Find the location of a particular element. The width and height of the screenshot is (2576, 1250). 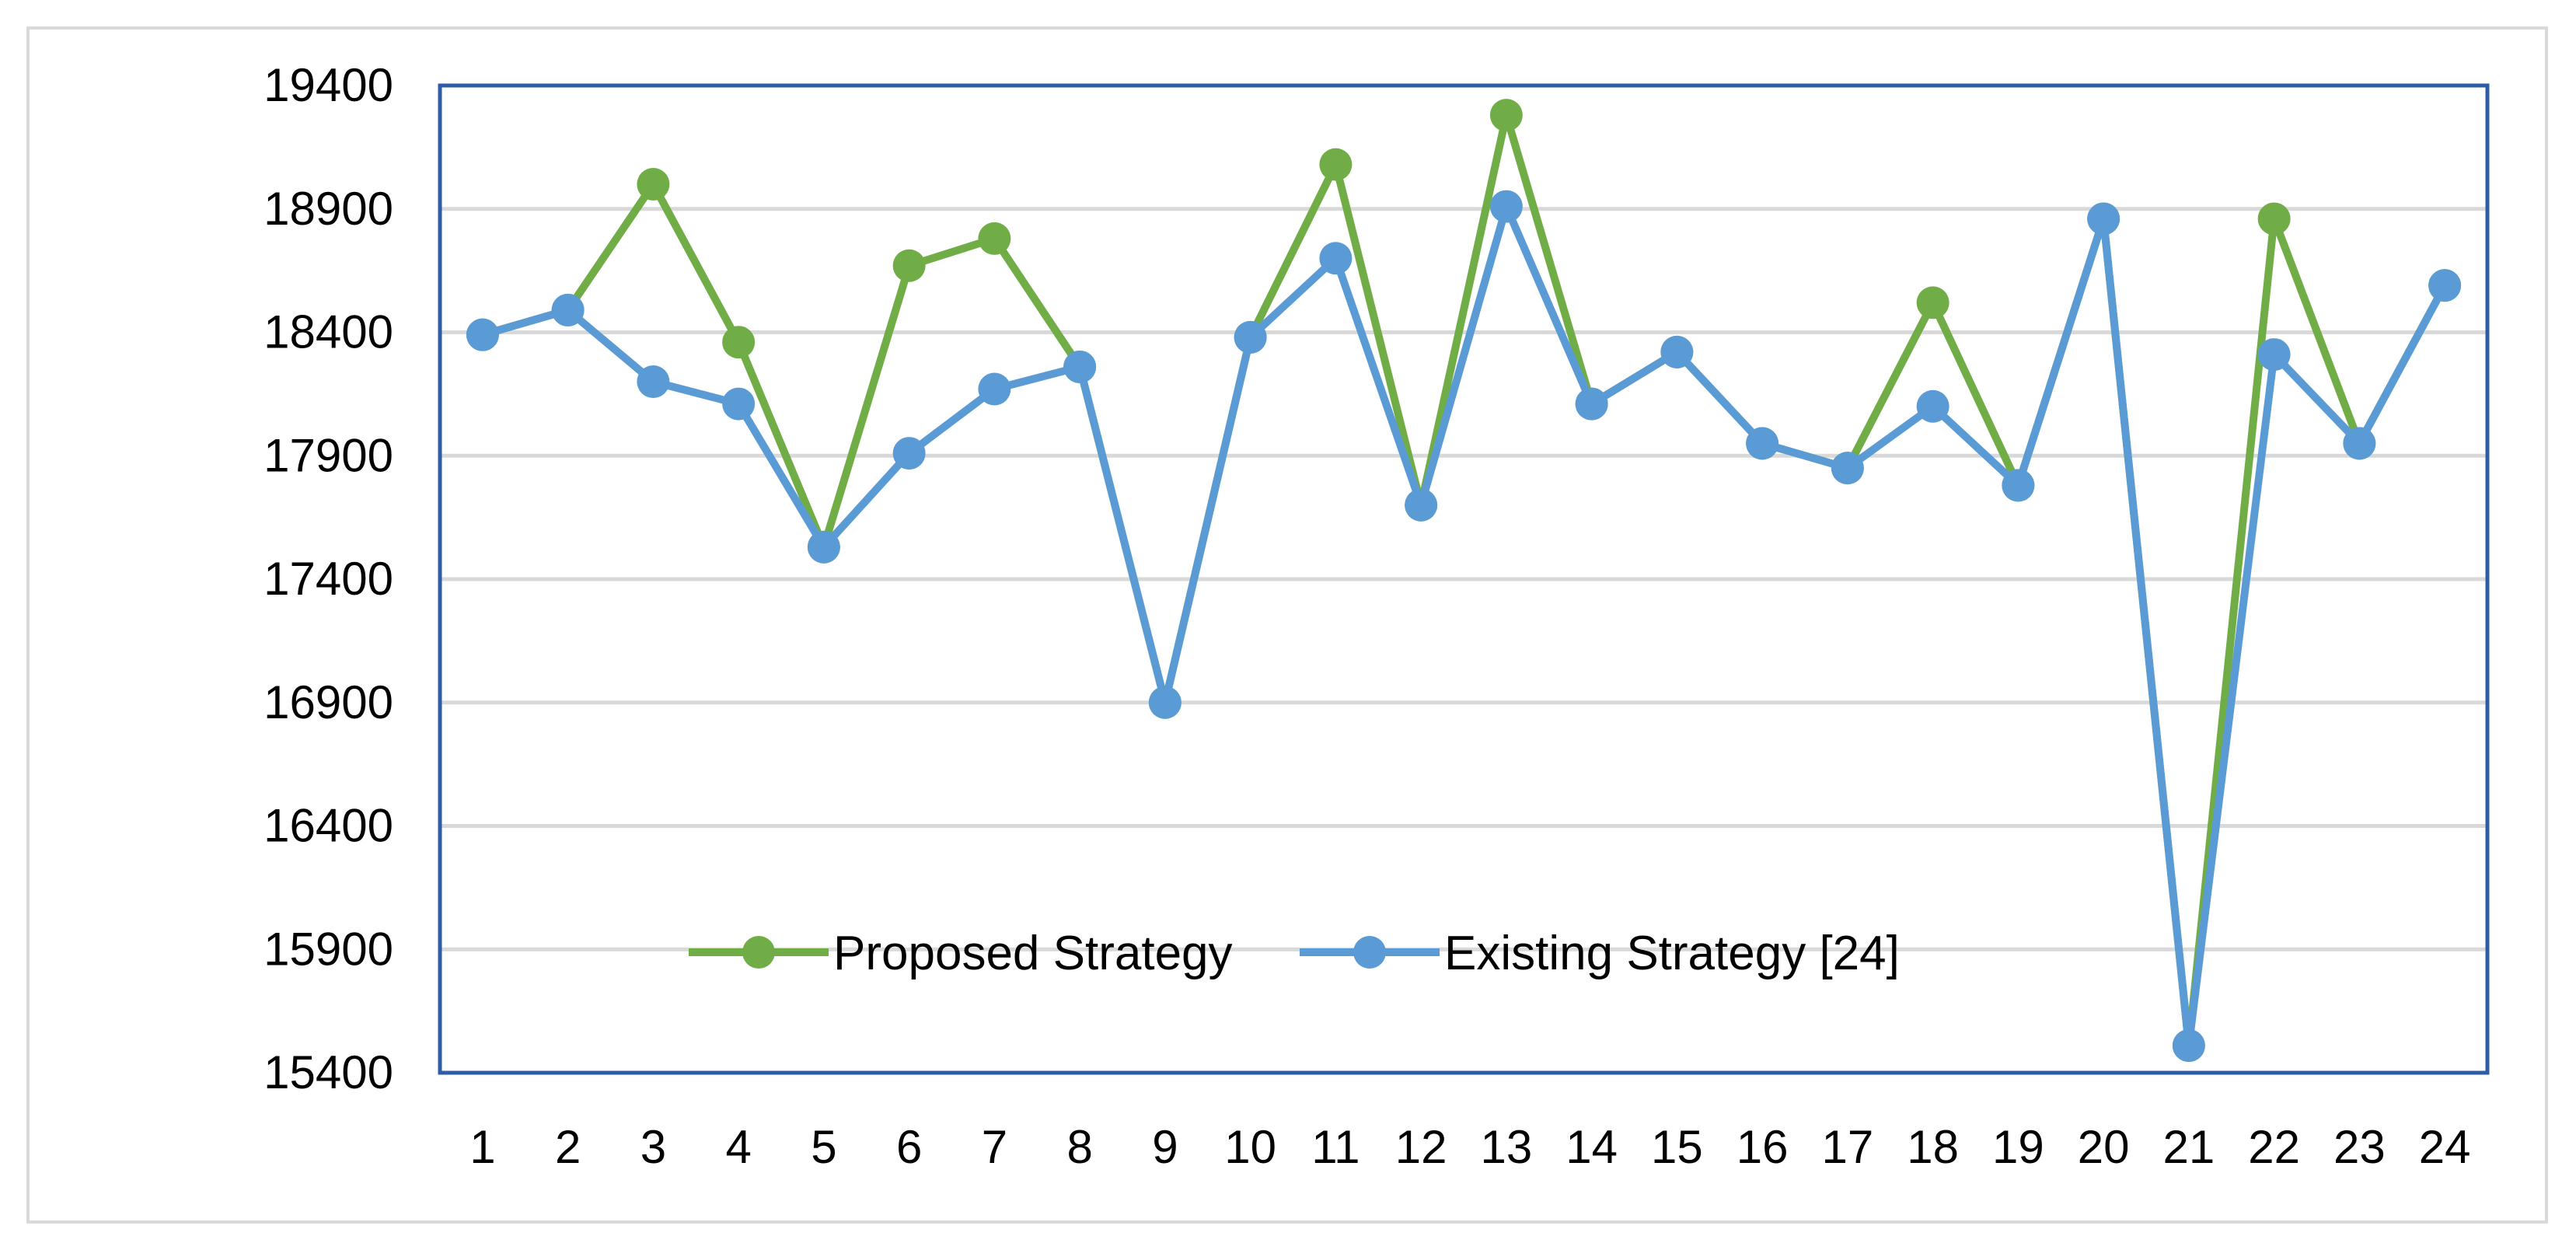

x-tick-label: 10 is located at coordinates (1250, 1147).